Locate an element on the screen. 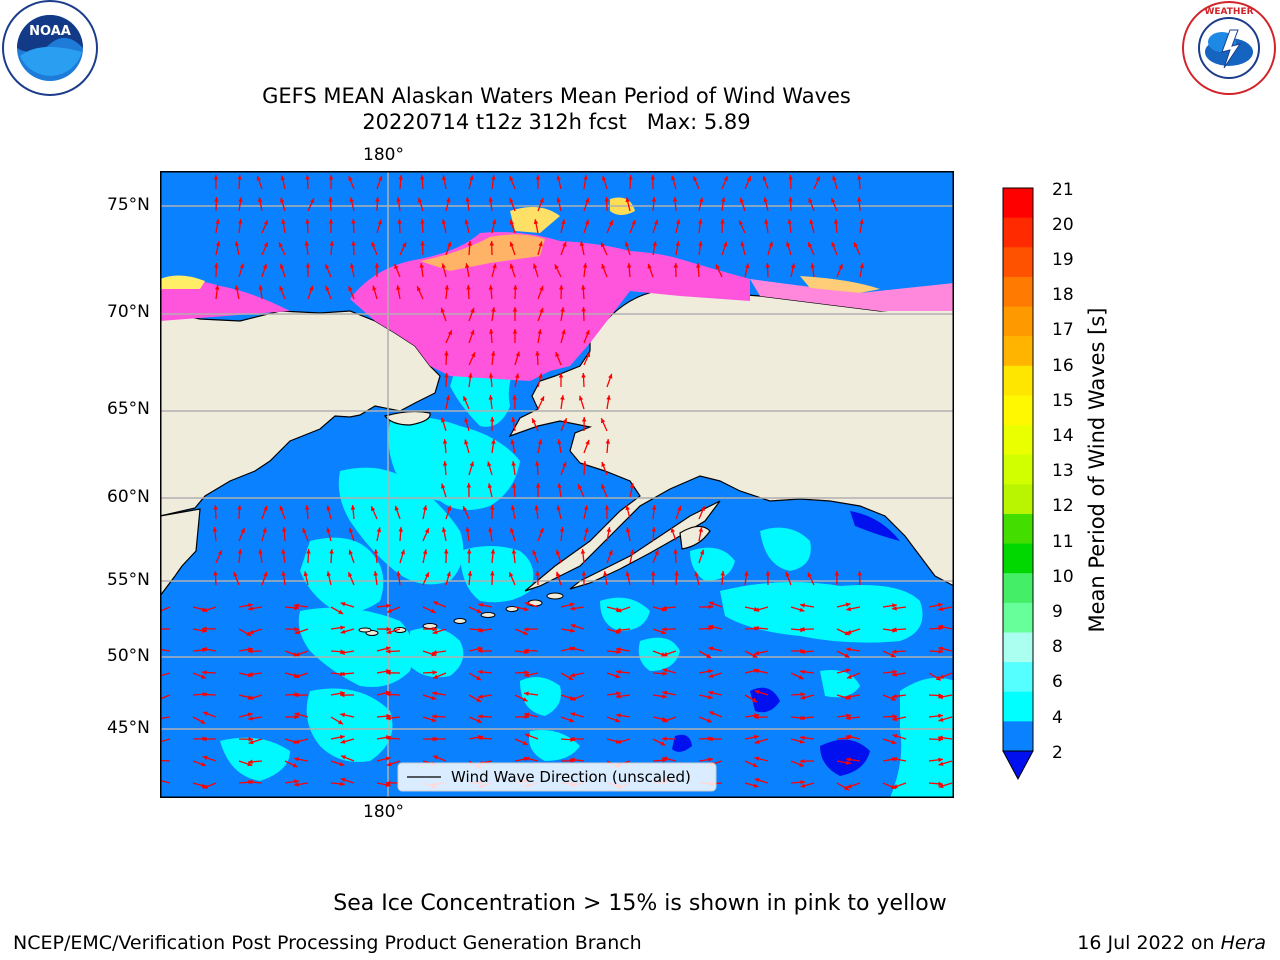 The image size is (1280, 960). cbar-tick-2: 2 is located at coordinates (1057, 753).